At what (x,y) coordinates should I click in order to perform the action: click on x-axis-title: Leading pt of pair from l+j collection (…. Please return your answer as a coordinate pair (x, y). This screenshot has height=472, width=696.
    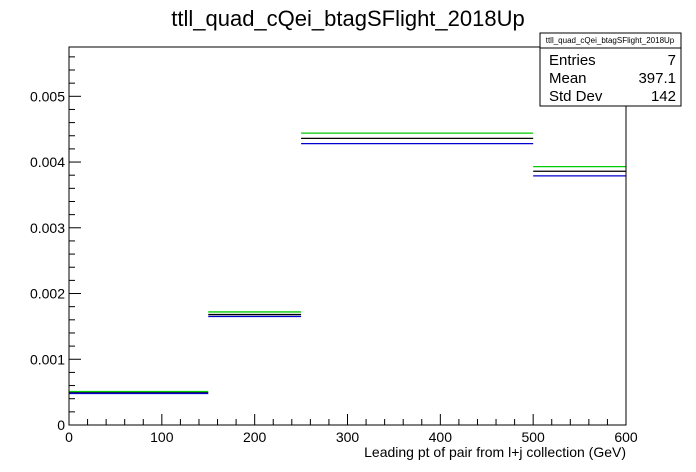
    Looking at the image, I should click on (495, 452).